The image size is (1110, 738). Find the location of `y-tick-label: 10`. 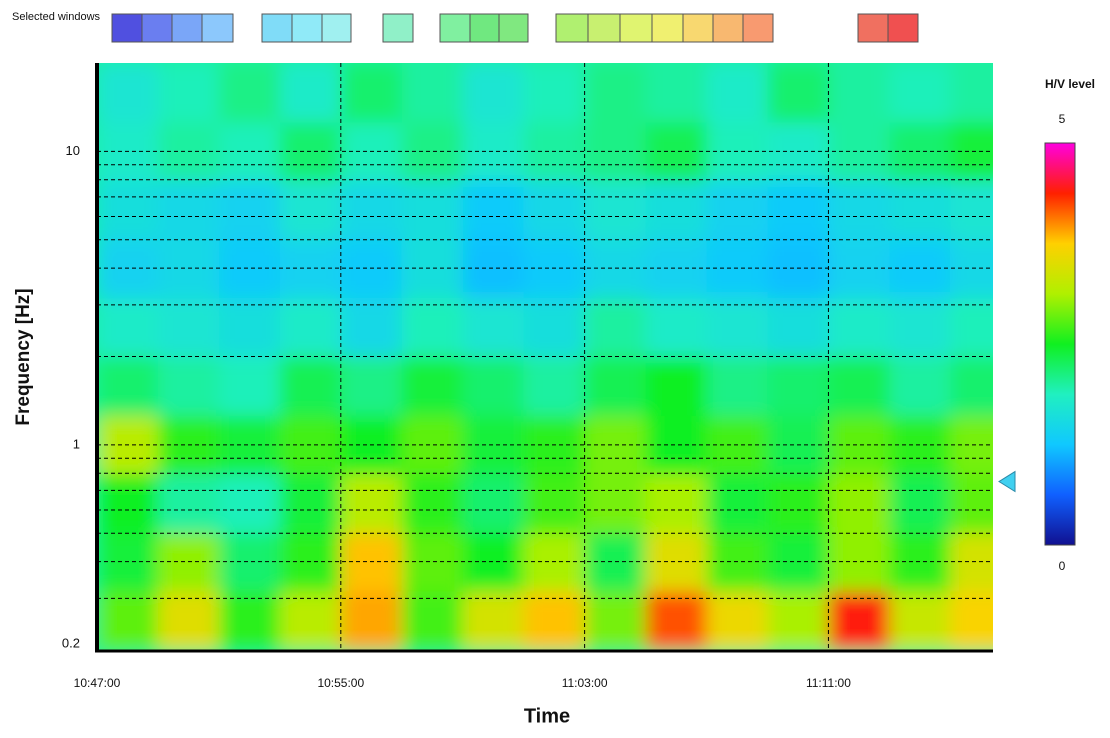

y-tick-label: 10 is located at coordinates (73, 150).